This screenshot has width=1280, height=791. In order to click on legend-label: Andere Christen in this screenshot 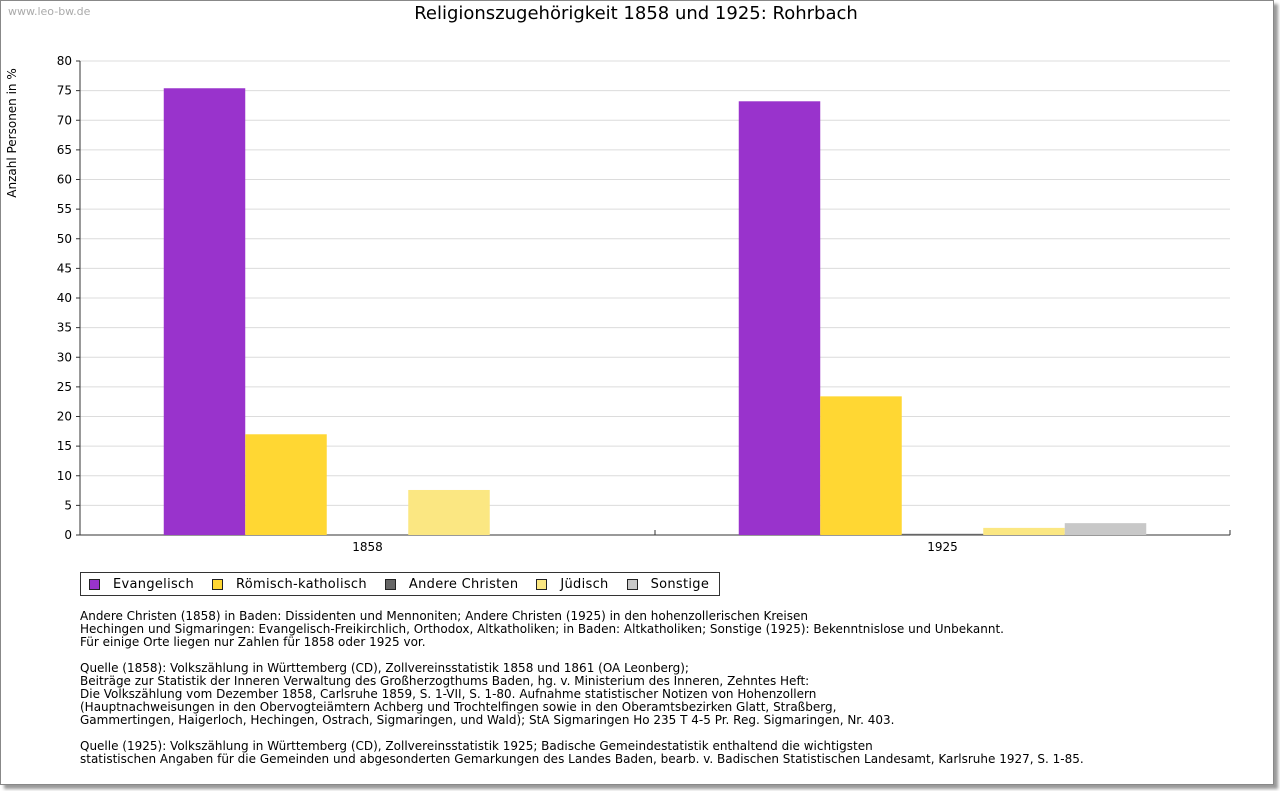, I will do `click(463, 584)`.